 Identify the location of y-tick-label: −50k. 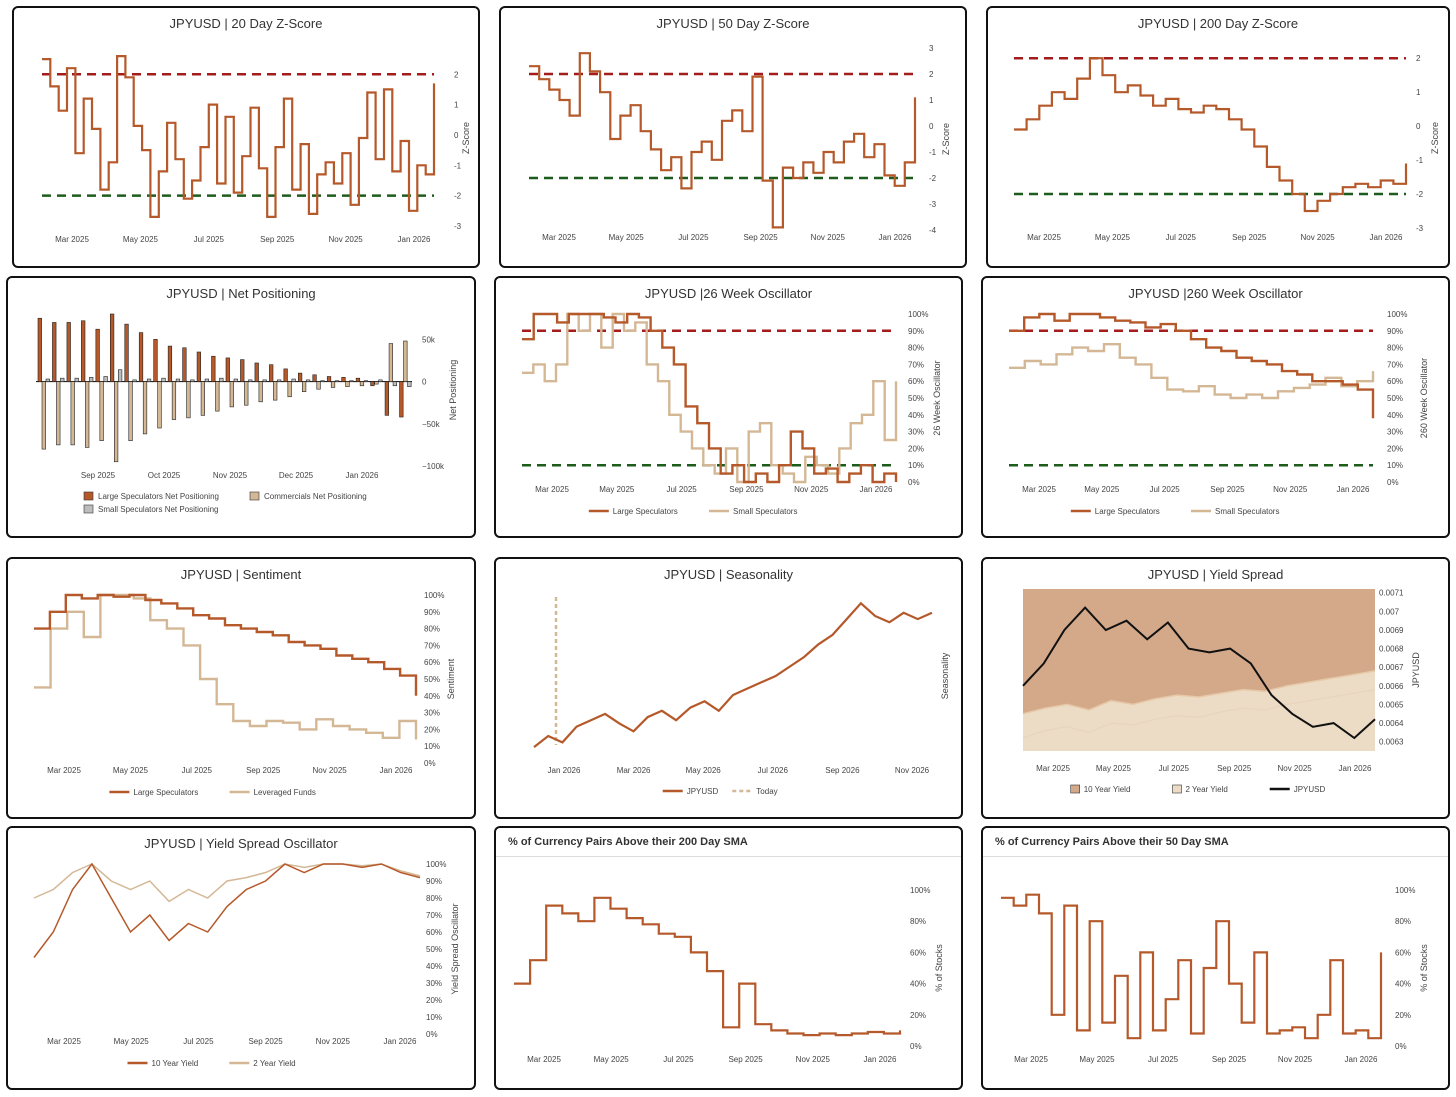
(431, 424).